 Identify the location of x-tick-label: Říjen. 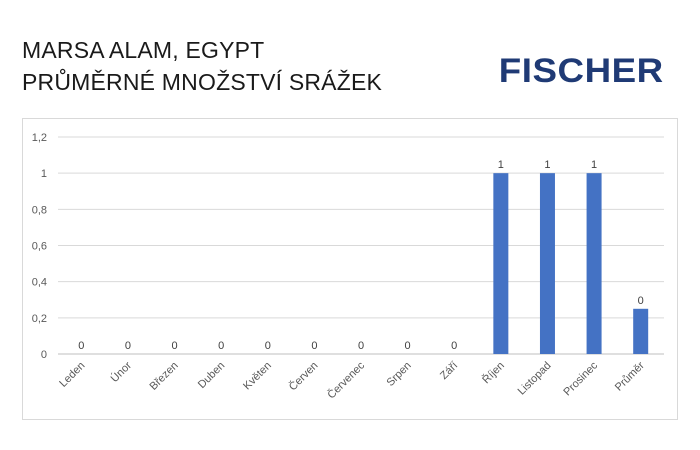
(493, 372).